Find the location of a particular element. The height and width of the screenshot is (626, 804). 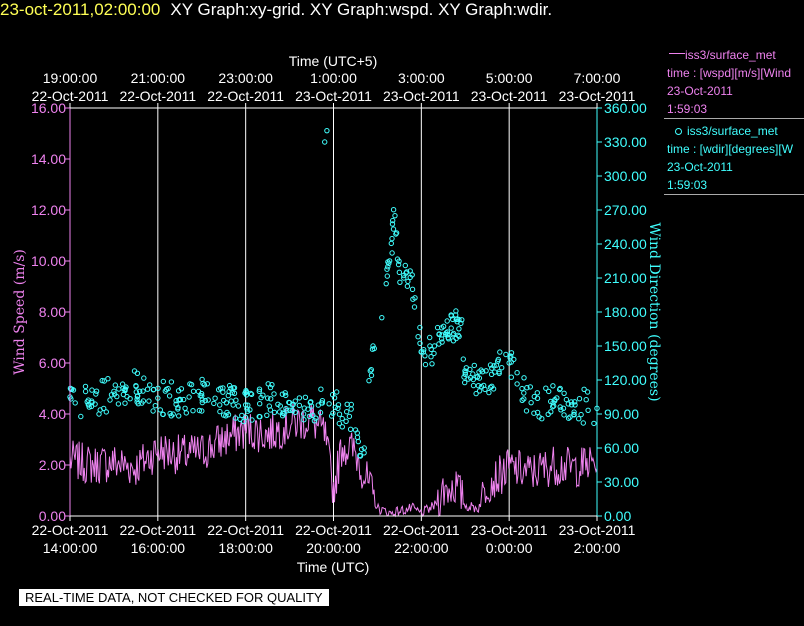

left-tick-label: 14.00 is located at coordinates (48, 159).